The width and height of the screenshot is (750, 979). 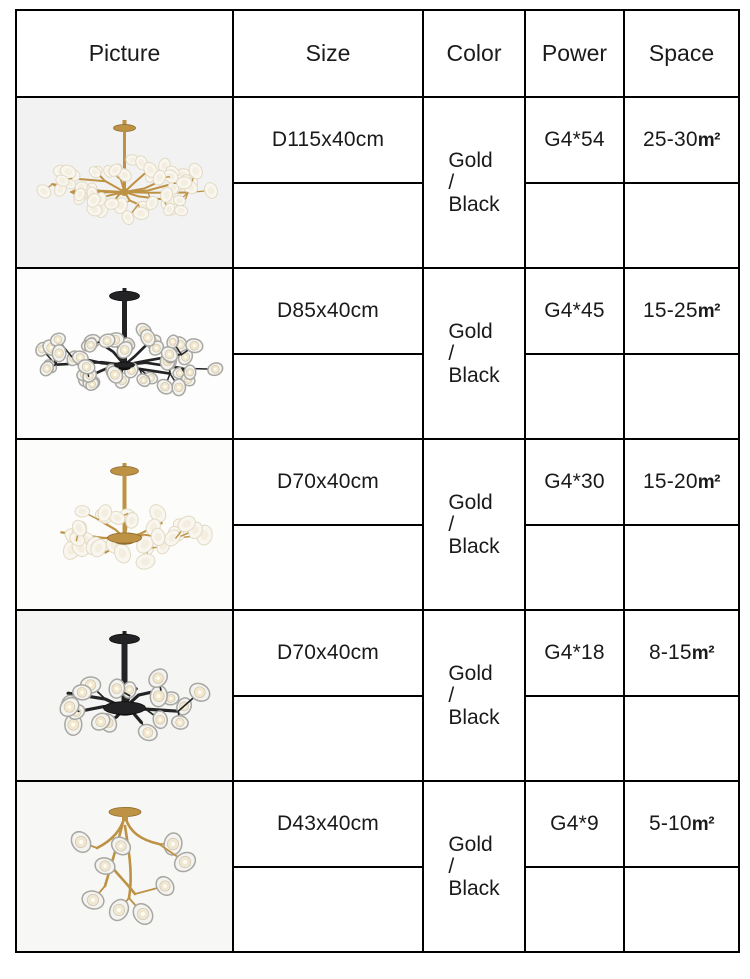 I want to click on size-cell: D43x40cm, so click(x=328, y=824).